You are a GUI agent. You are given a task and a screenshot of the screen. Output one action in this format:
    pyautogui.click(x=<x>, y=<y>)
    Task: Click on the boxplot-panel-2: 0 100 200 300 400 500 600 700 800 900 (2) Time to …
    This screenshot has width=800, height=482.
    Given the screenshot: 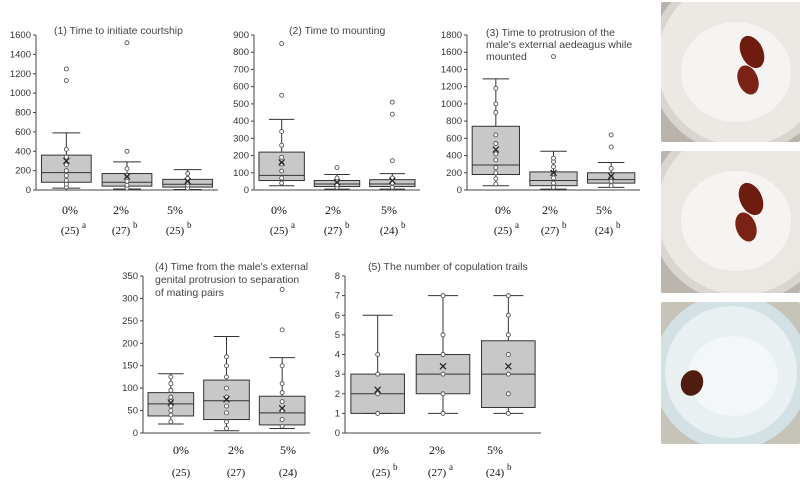 What is the action you would take?
    pyautogui.click(x=326, y=131)
    